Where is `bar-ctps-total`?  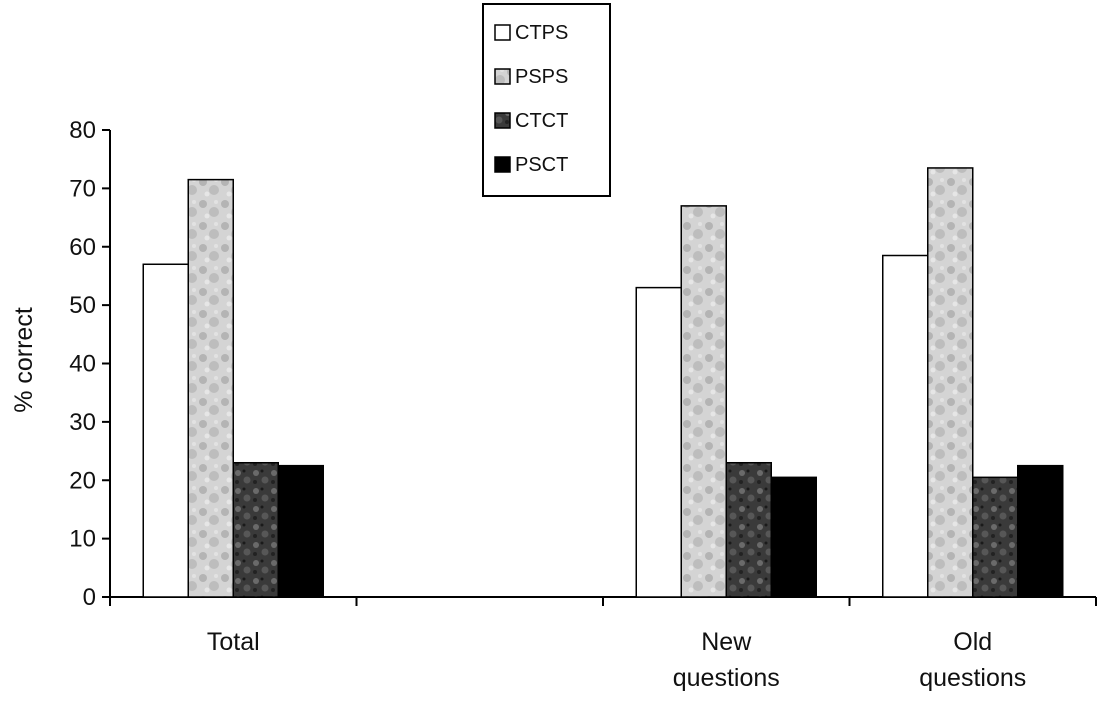 bar-ctps-total is located at coordinates (165, 430).